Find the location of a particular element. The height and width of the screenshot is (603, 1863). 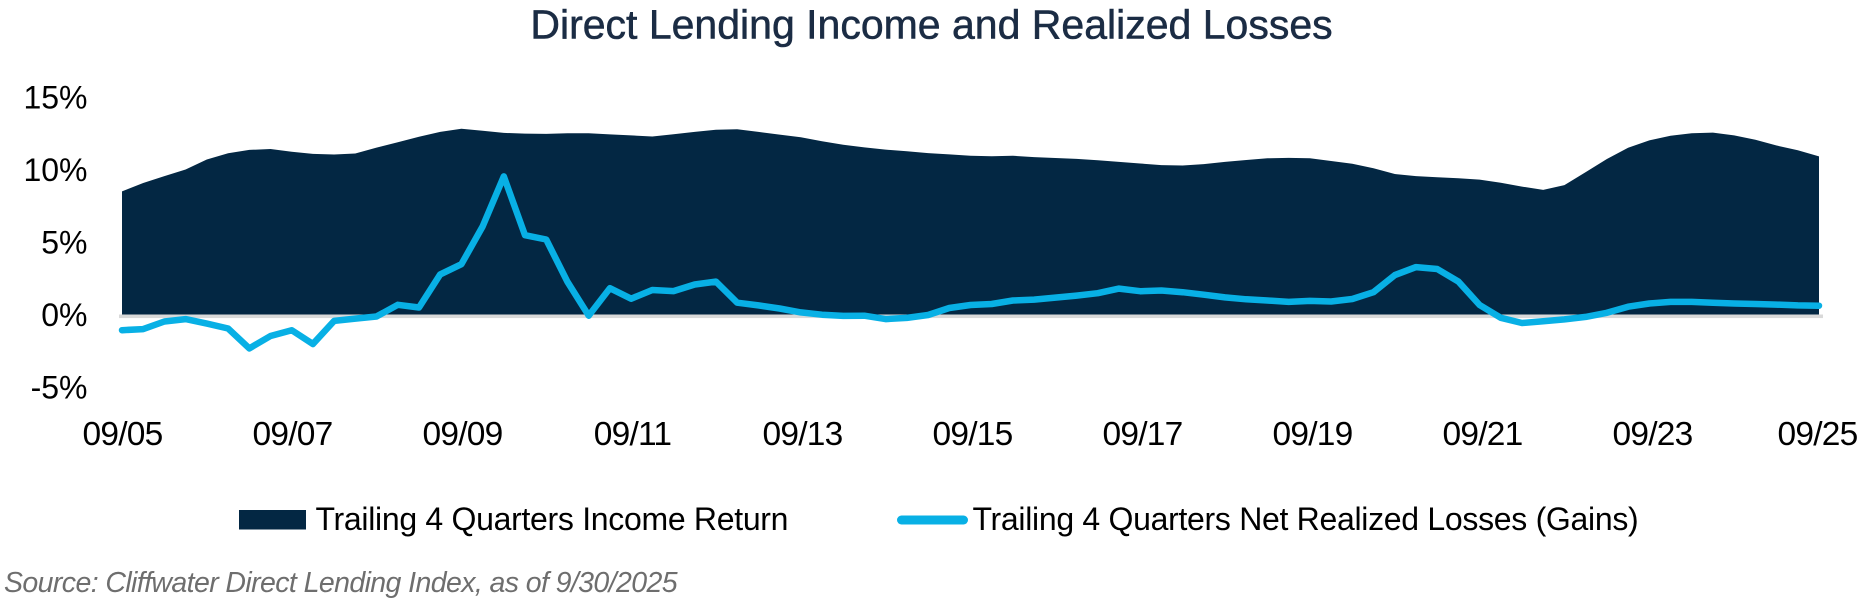

svg-text: 09/13 is located at coordinates (802, 434).